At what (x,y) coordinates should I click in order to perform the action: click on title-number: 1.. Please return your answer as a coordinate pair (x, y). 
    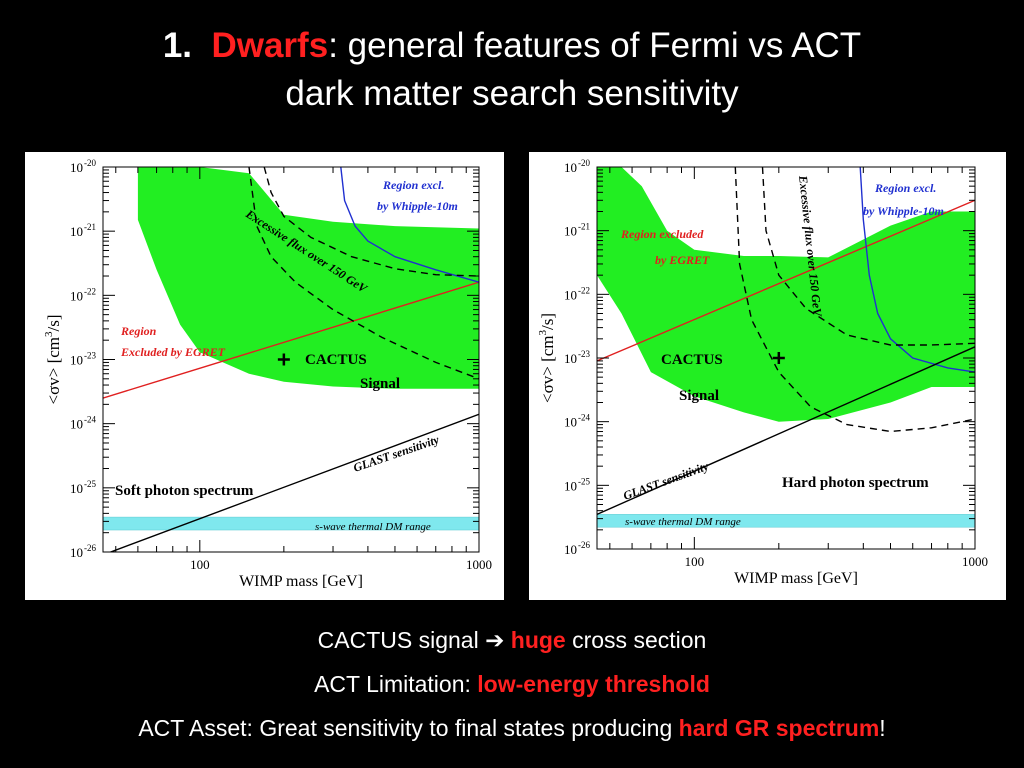
    Looking at the image, I should click on (177, 45).